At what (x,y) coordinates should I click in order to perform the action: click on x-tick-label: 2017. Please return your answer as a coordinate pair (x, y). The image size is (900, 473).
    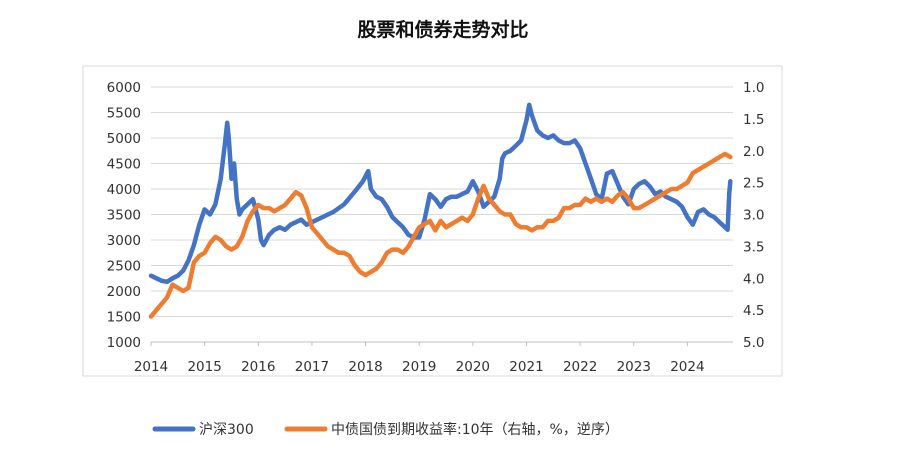
    Looking at the image, I should click on (312, 367).